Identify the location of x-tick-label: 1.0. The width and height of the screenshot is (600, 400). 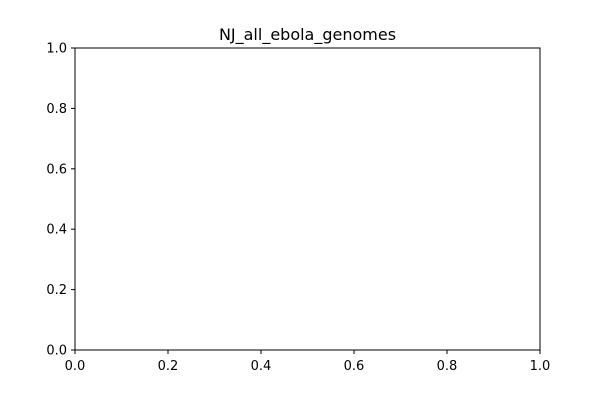
(540, 366).